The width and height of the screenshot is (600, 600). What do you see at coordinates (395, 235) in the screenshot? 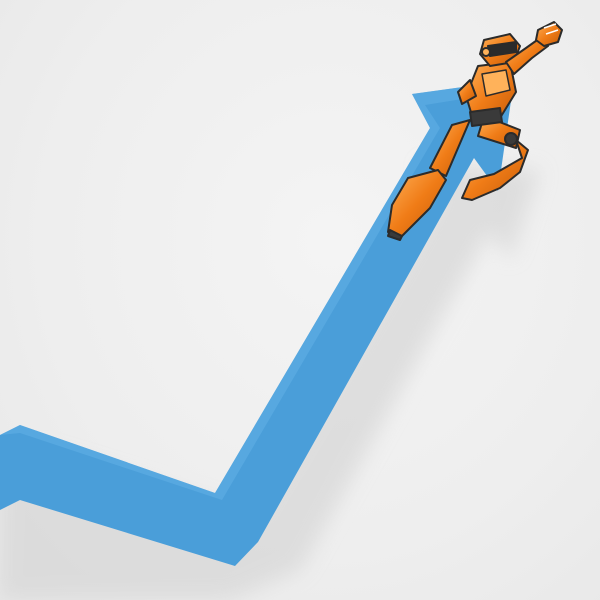
I see `robot-left-boot-sole` at bounding box center [395, 235].